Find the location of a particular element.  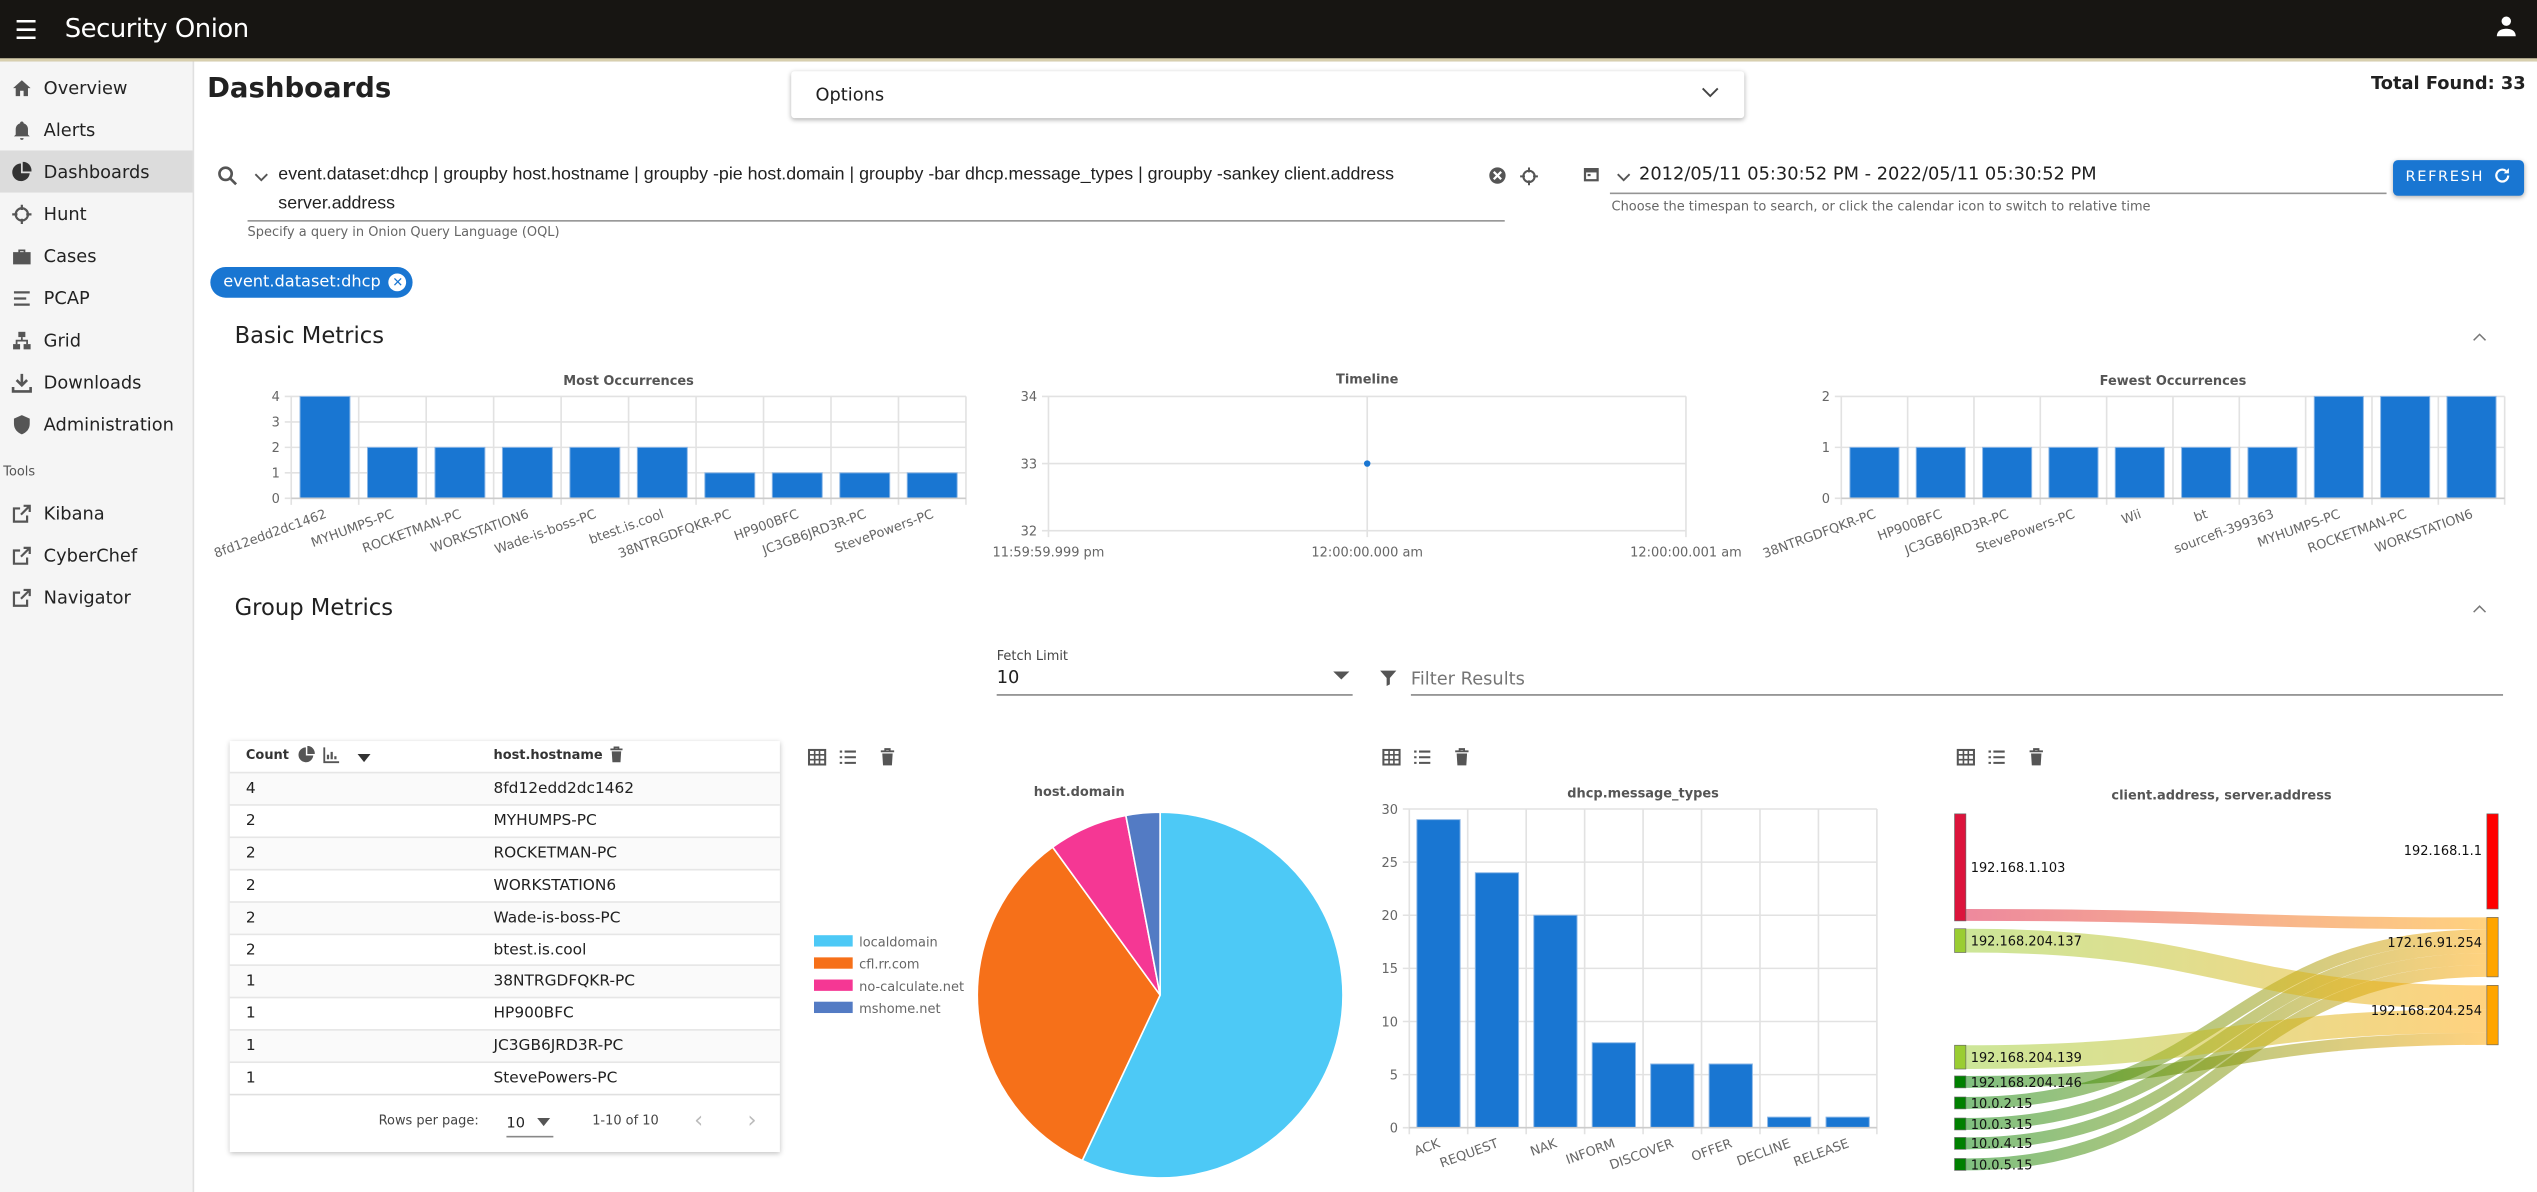

table-row: 2 btest.is.cool is located at coordinates (504, 949).